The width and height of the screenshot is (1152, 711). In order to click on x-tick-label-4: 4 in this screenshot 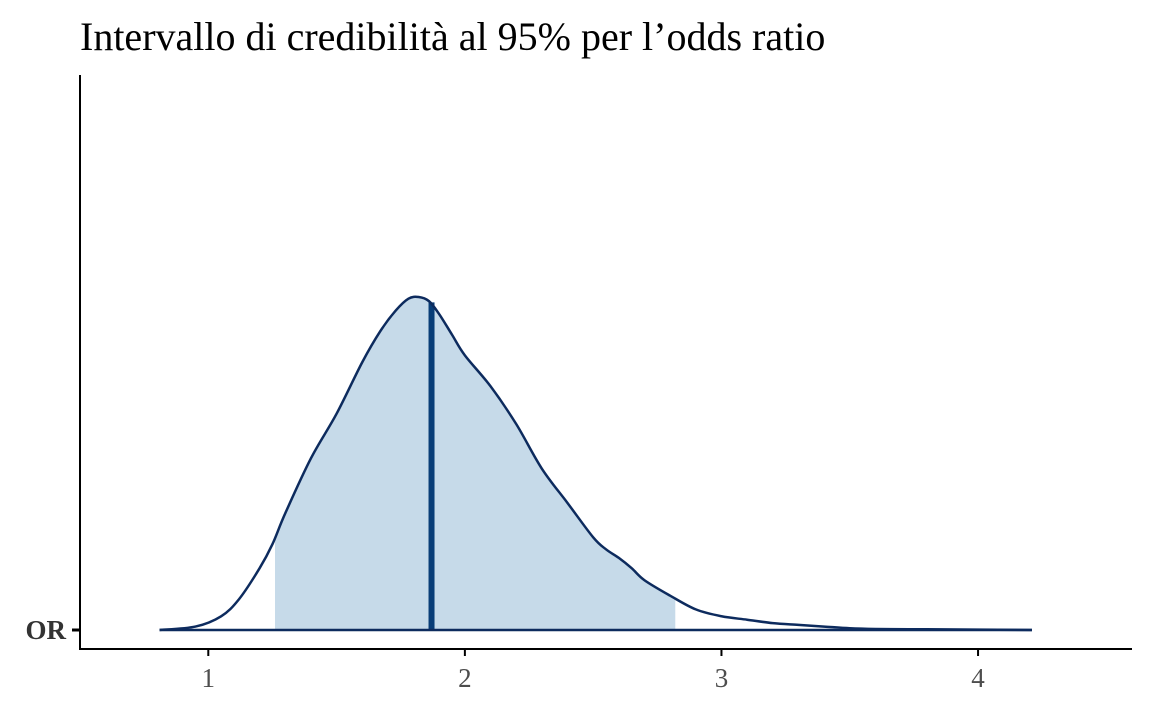, I will do `click(978, 678)`.